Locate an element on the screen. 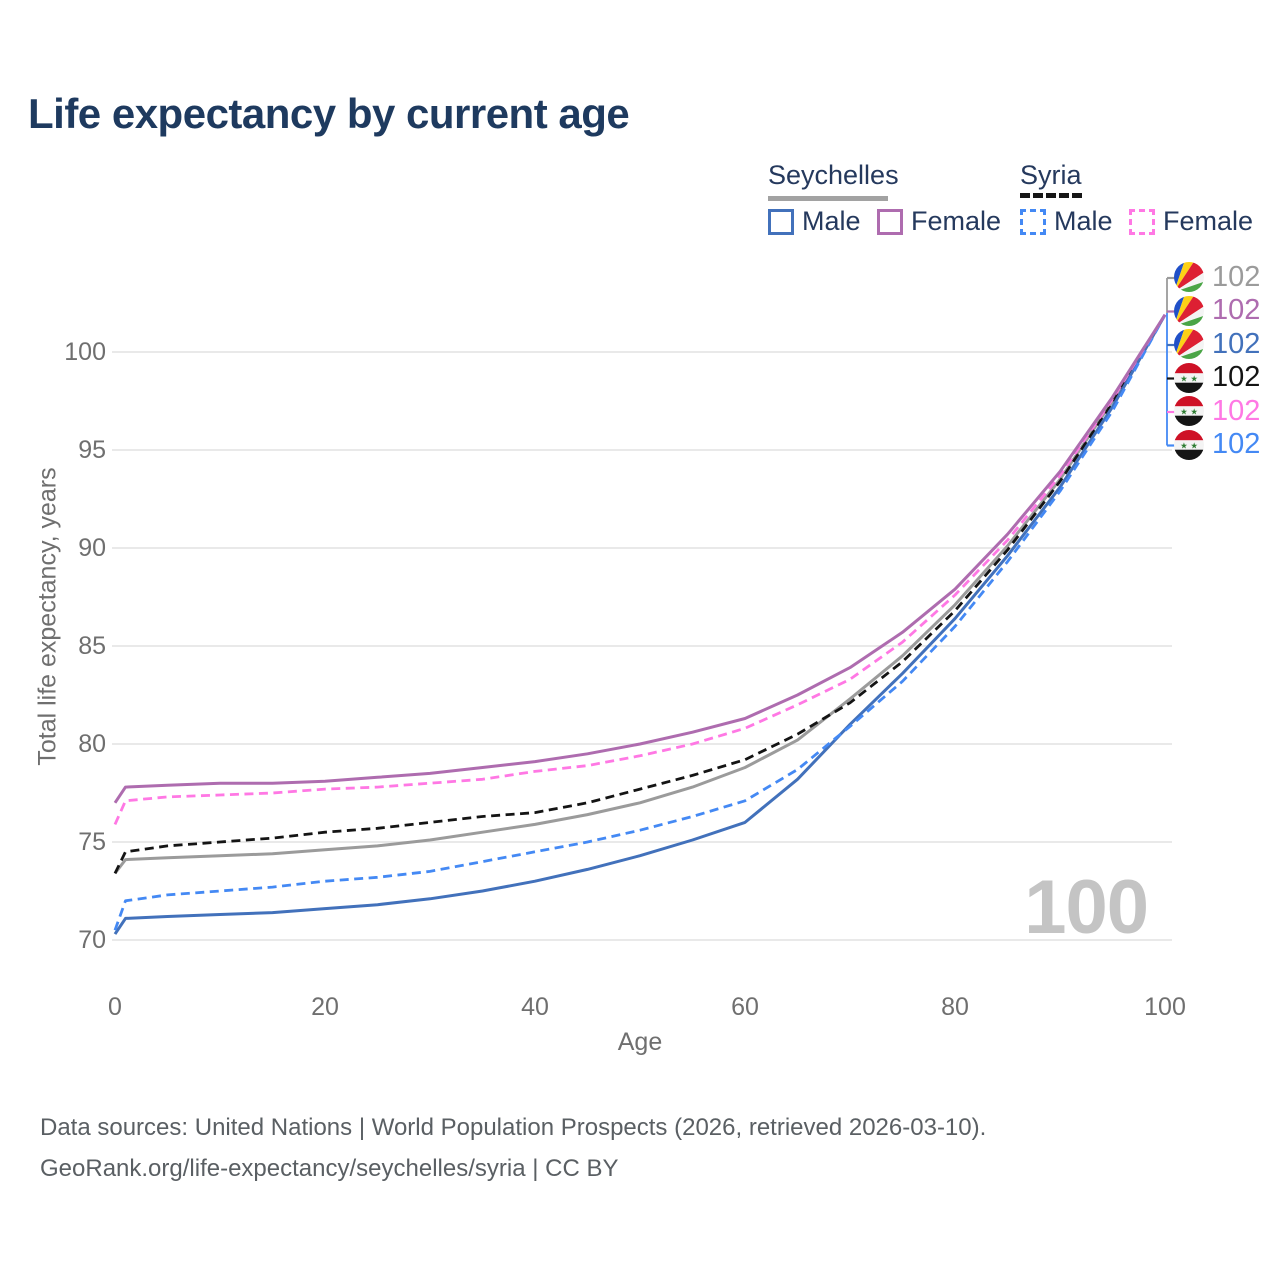 The width and height of the screenshot is (1280, 1280). legend-item-syria-female: Female is located at coordinates (1191, 221).